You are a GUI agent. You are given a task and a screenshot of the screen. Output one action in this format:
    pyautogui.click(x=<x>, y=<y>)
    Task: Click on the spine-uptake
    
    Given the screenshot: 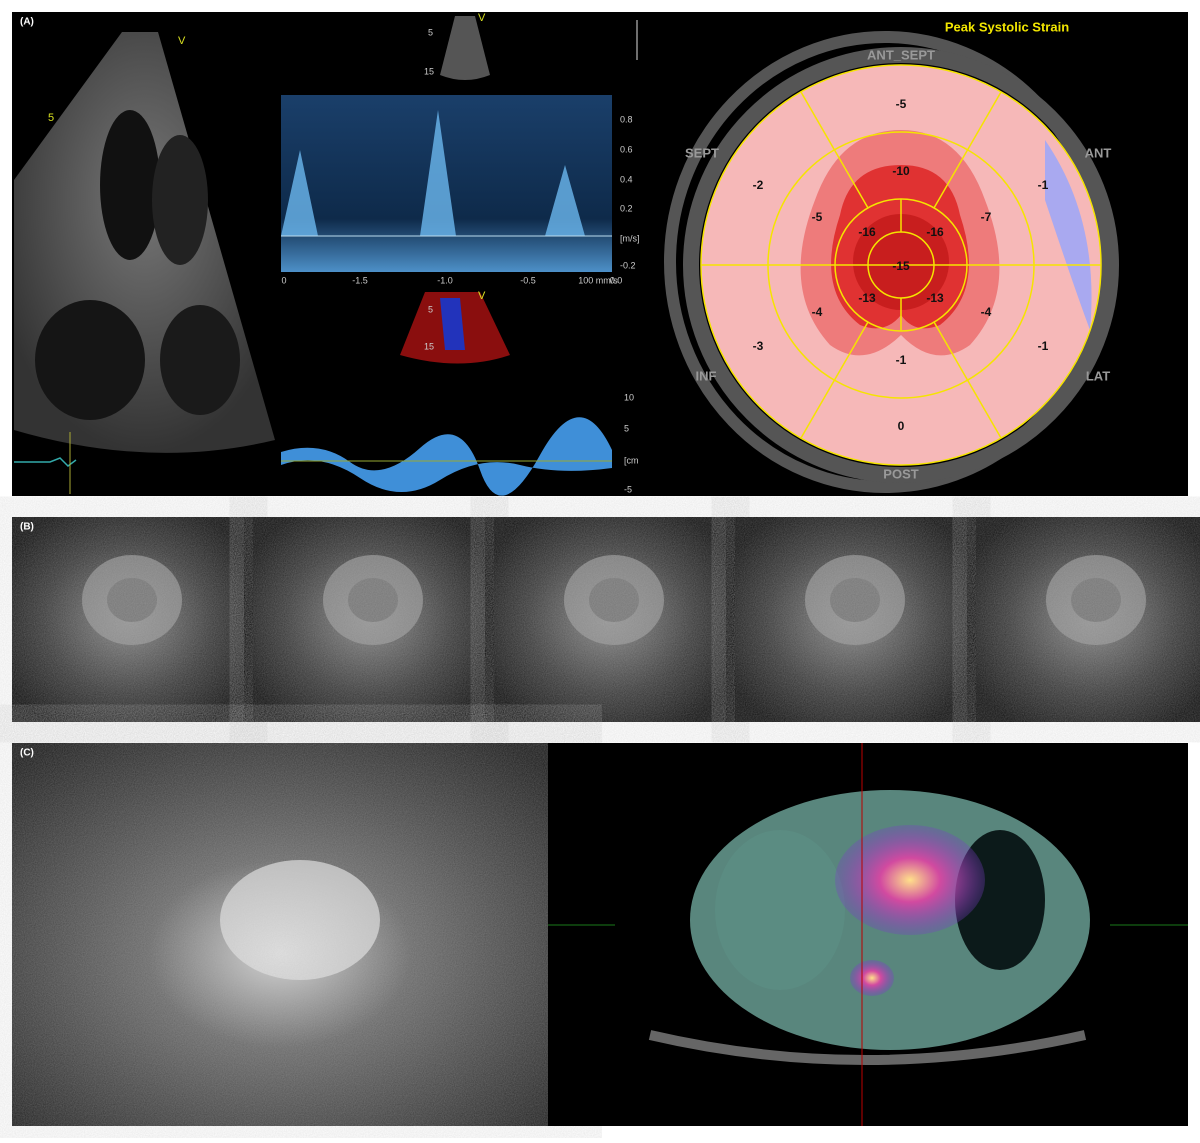 What is the action you would take?
    pyautogui.click(x=872, y=978)
    